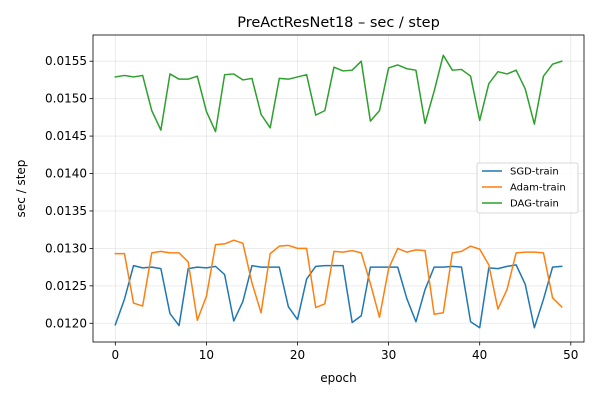 This screenshot has width=600, height=400. I want to click on legend-label-adam-train: Adam-train, so click(538, 188).